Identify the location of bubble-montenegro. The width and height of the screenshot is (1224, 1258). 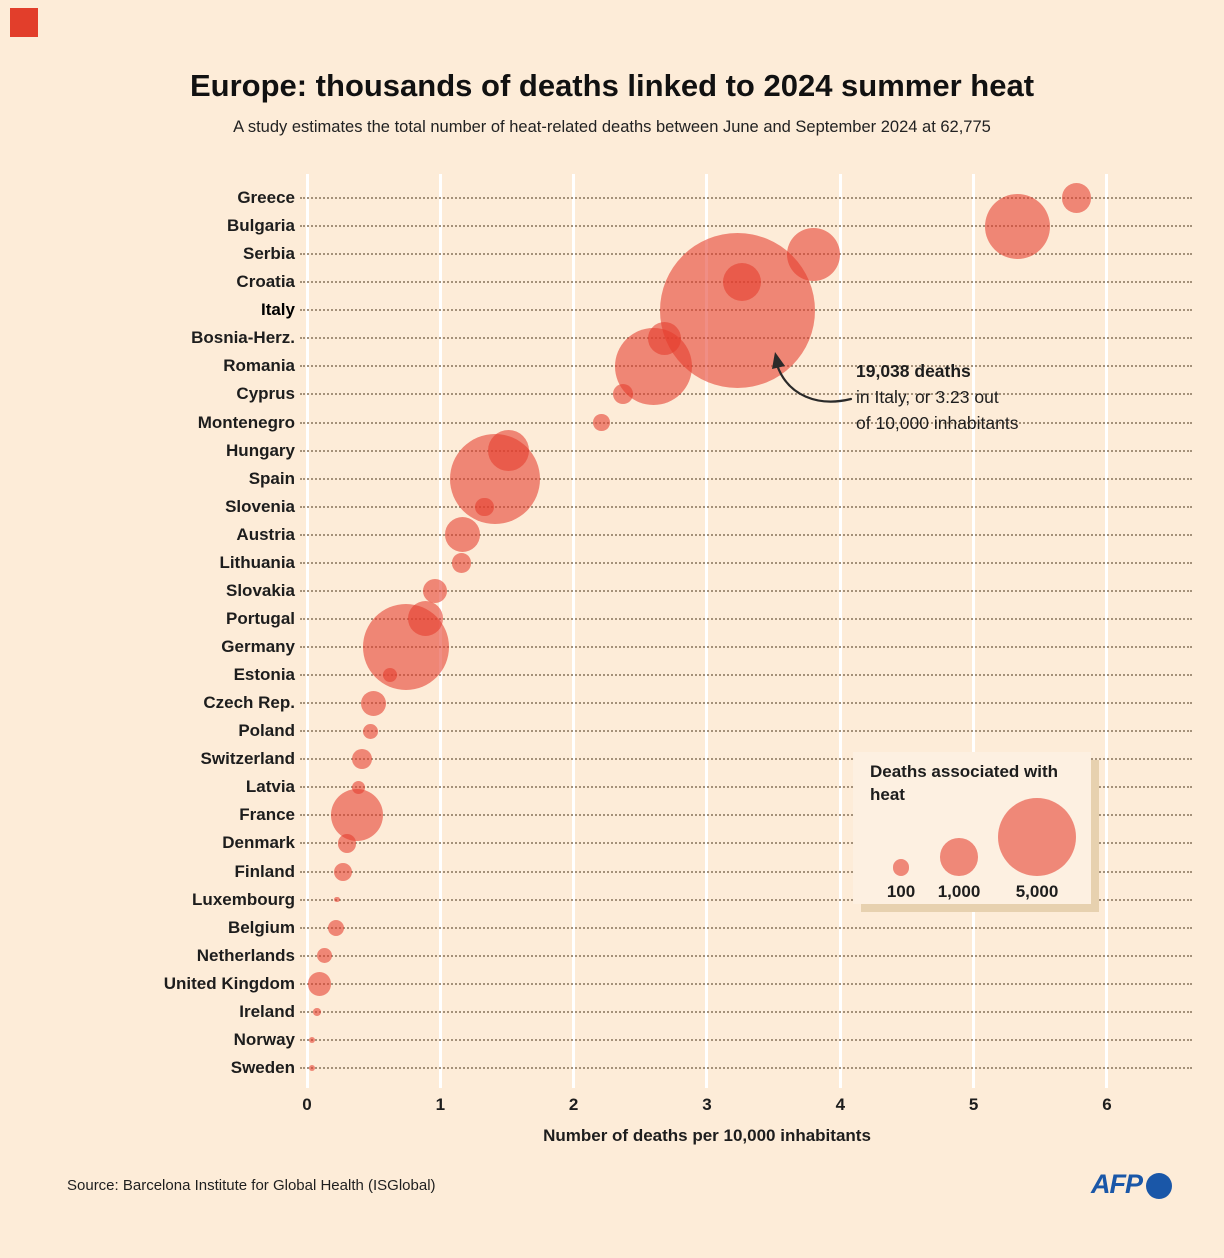
(601, 422).